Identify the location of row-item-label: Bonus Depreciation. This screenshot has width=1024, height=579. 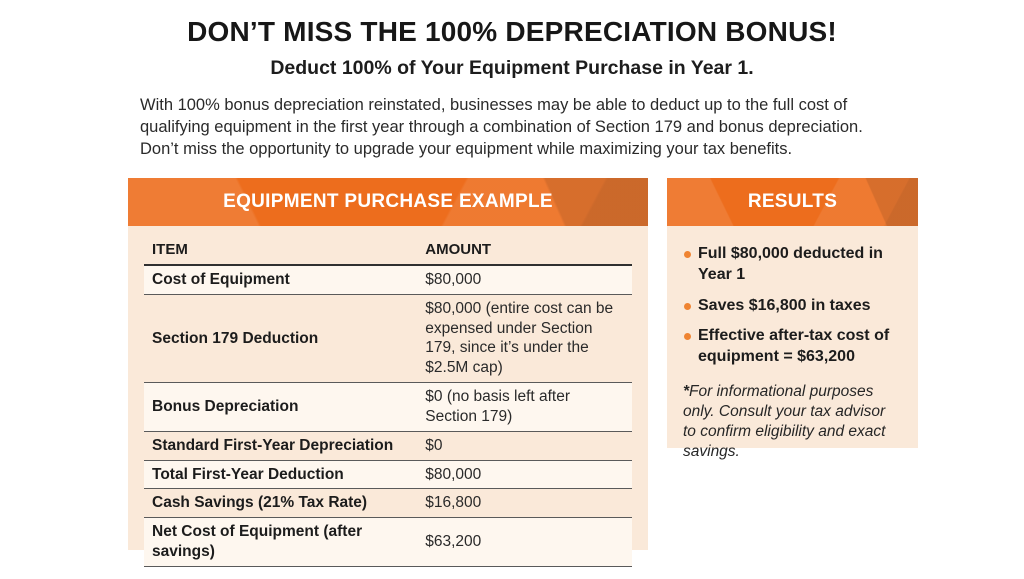
(281, 407).